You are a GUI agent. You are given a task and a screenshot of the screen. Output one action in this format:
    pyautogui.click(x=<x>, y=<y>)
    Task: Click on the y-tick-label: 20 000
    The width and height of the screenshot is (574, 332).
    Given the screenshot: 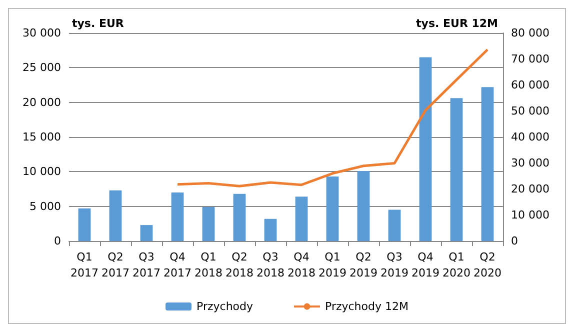 What is the action you would take?
    pyautogui.click(x=41, y=102)
    